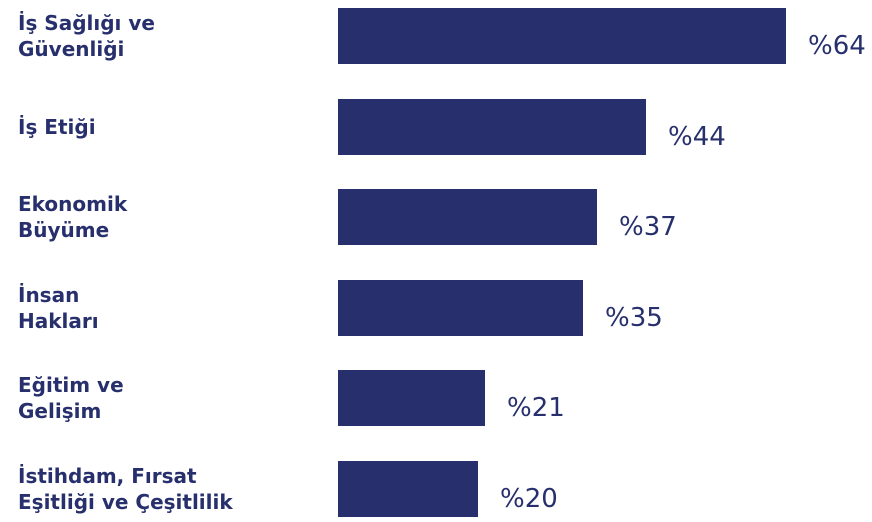 This screenshot has width=872, height=522. What do you see at coordinates (529, 498) in the screenshot?
I see `value-label: %20` at bounding box center [529, 498].